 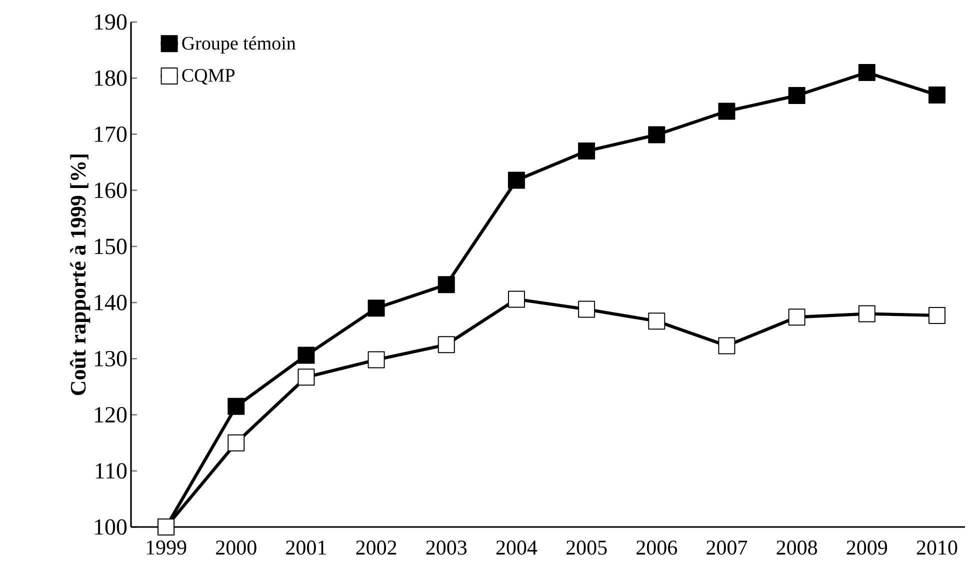 What do you see at coordinates (236, 547) in the screenshot?
I see `x-tick-label: 2000` at bounding box center [236, 547].